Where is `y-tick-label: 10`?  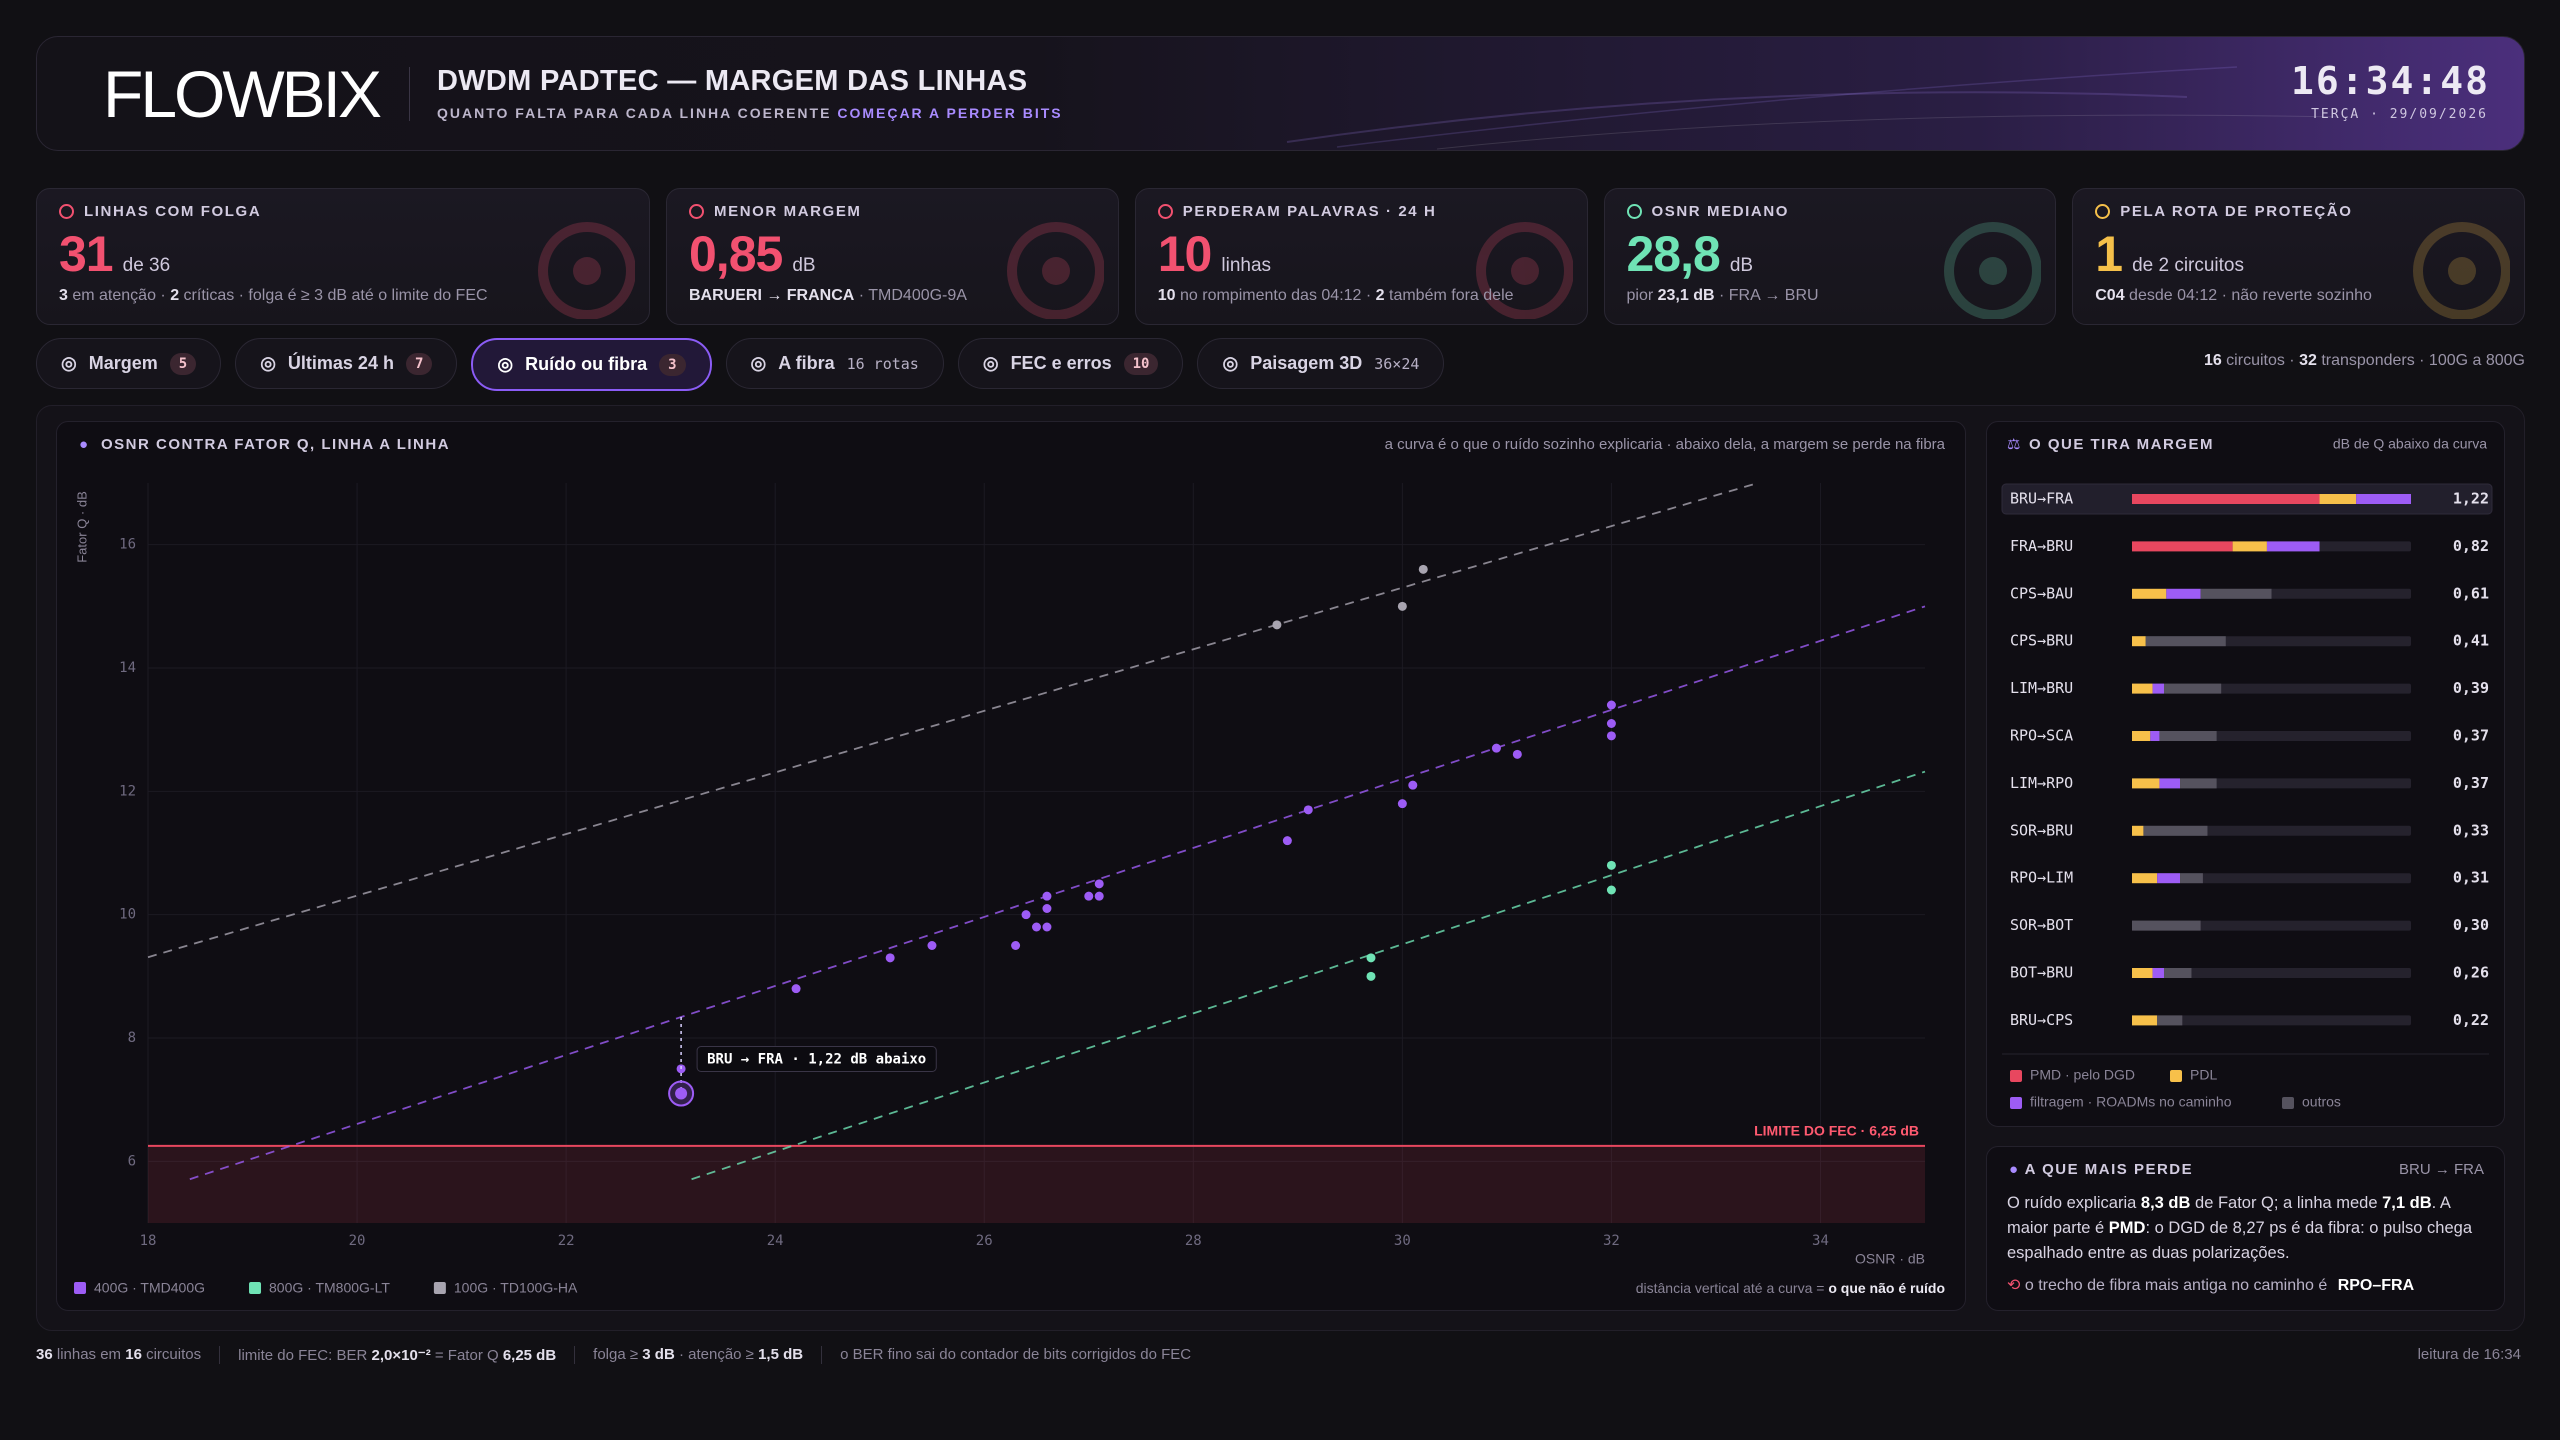 y-tick-label: 10 is located at coordinates (127, 915).